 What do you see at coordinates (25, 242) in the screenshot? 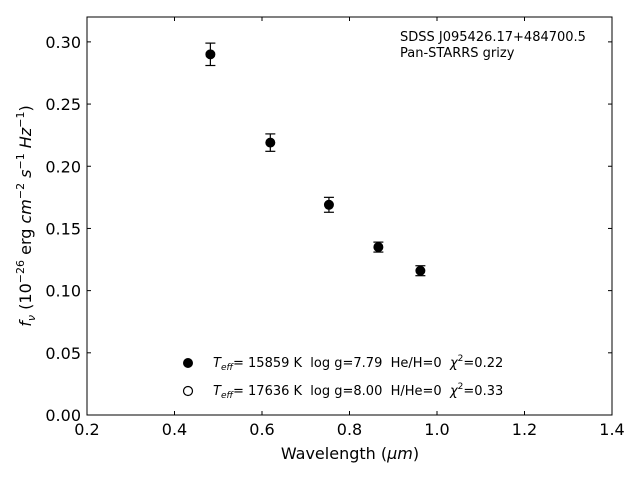
I see `y-axis-erg: erg` at bounding box center [25, 242].